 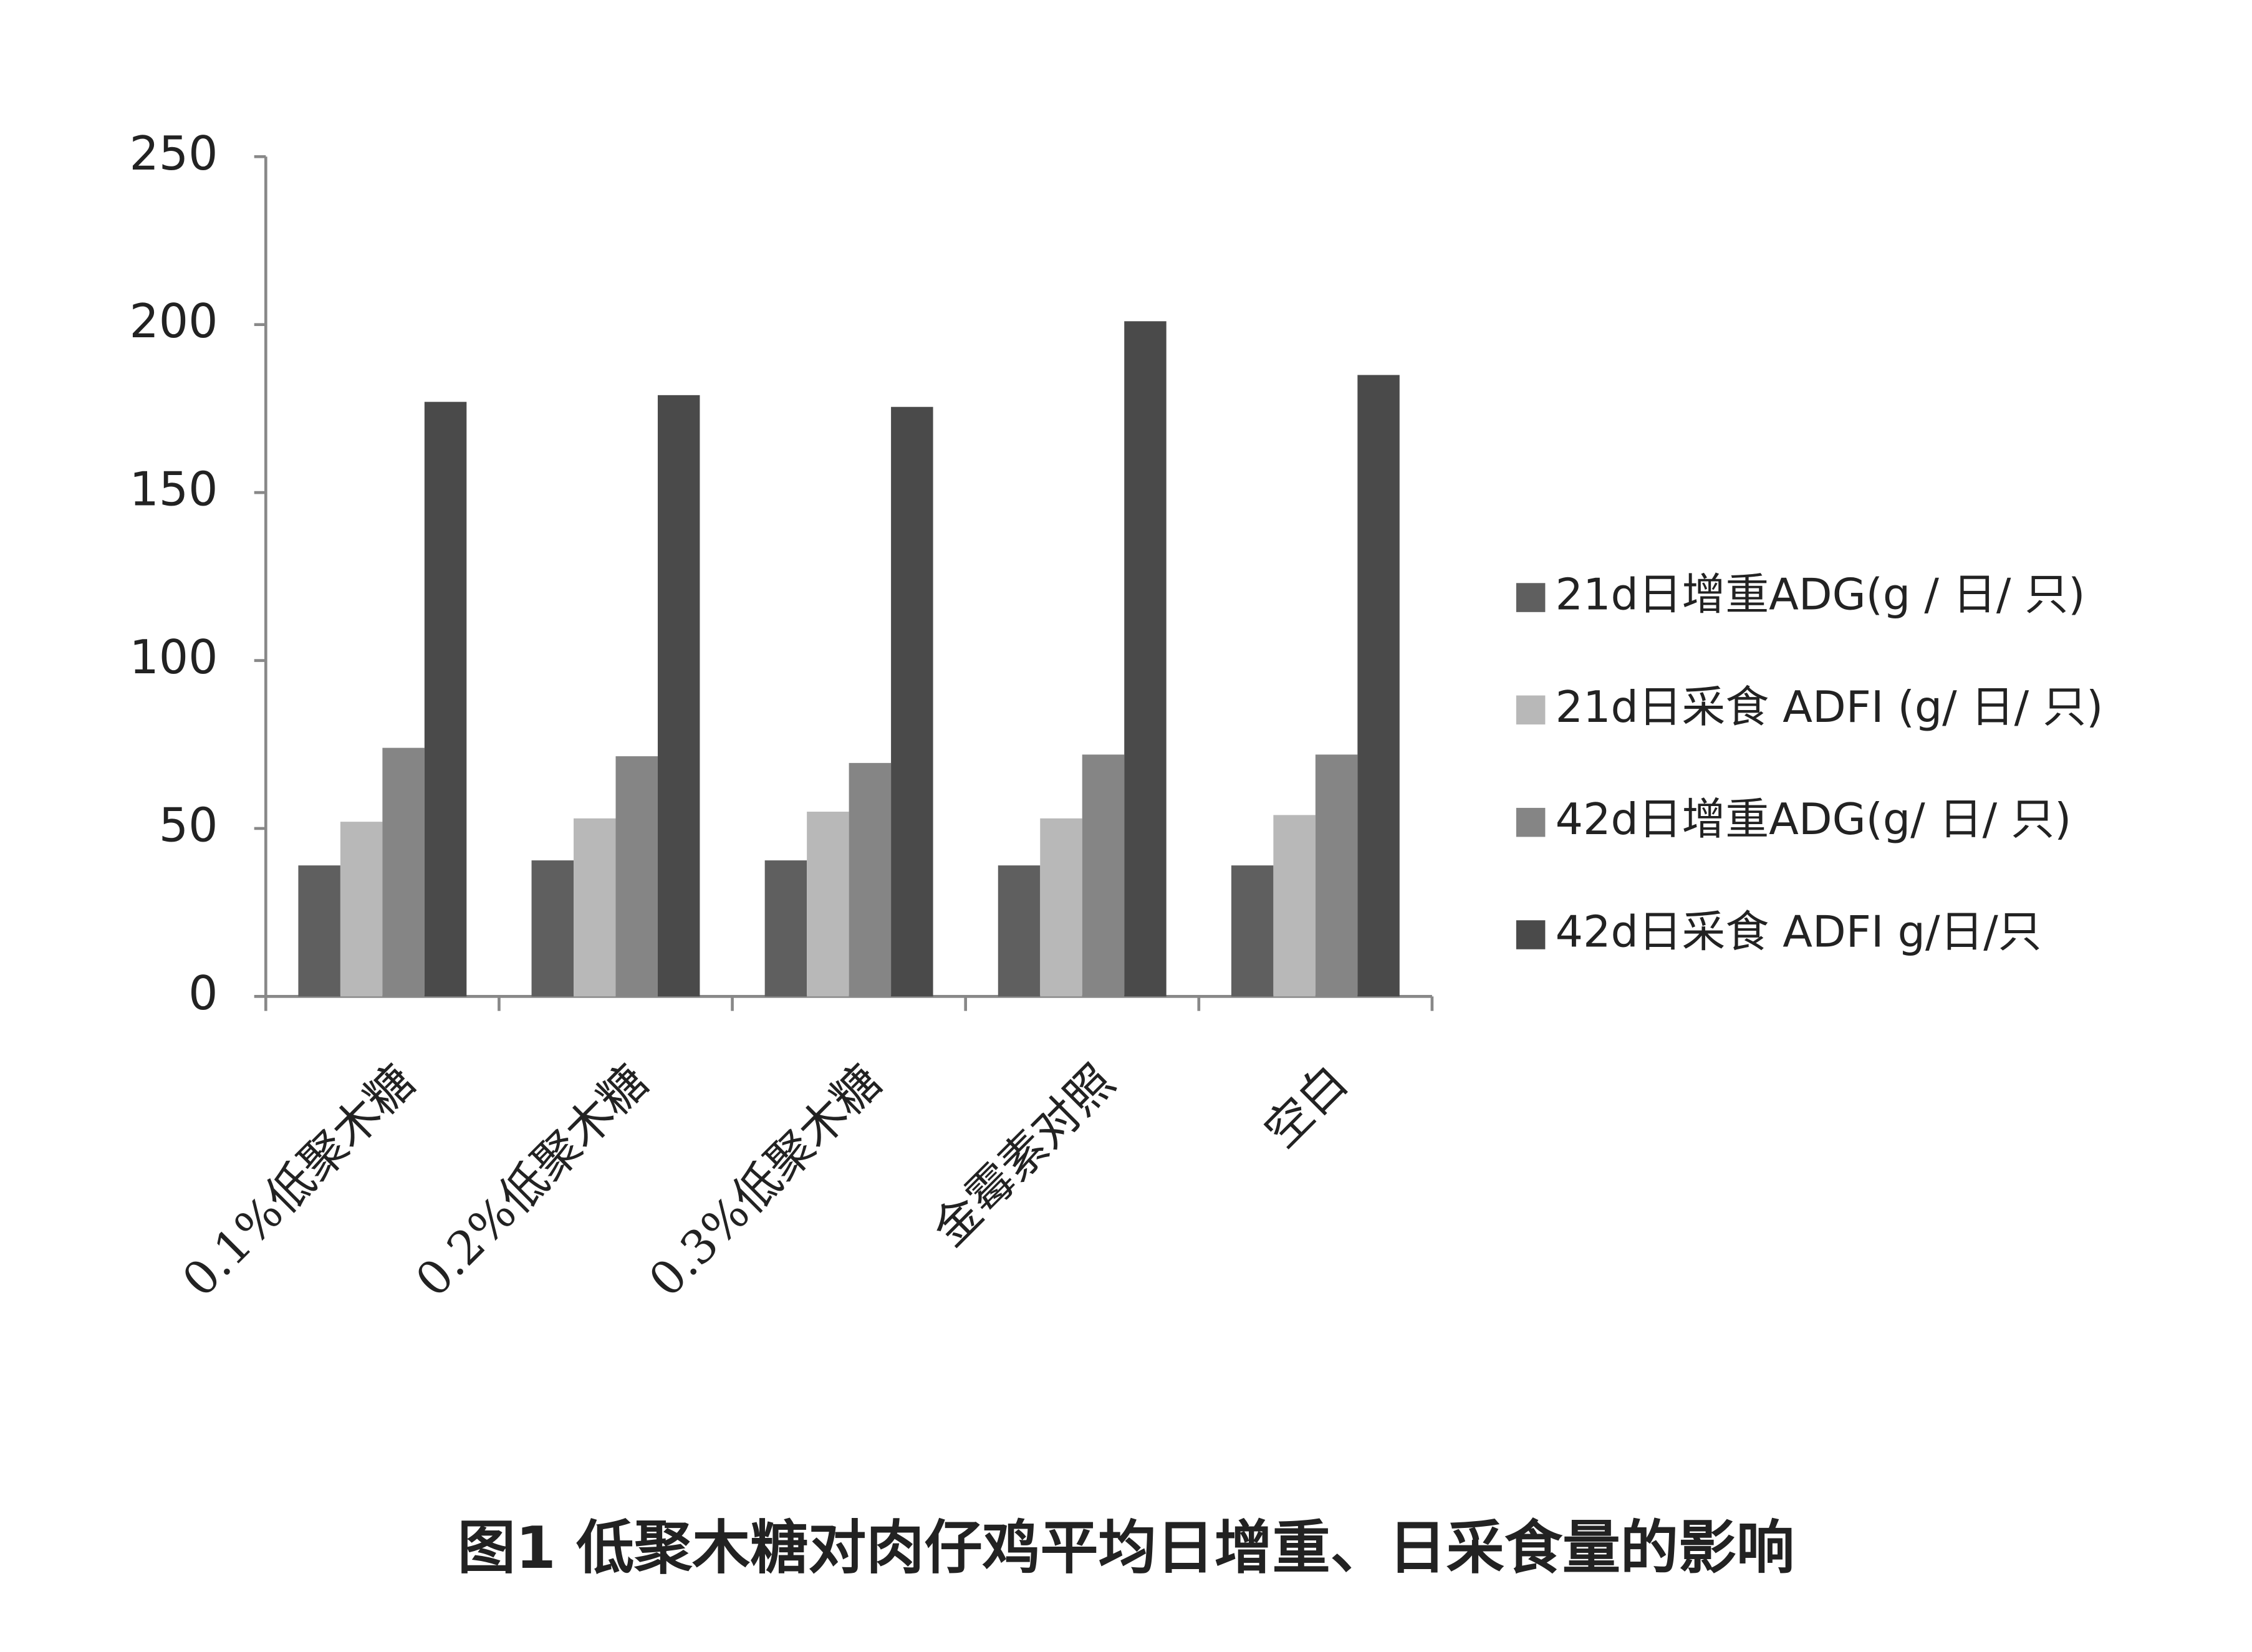 I want to click on legend-label: 21d日采食 ADFI (g/ 日/ 只), so click(x=1830, y=707).